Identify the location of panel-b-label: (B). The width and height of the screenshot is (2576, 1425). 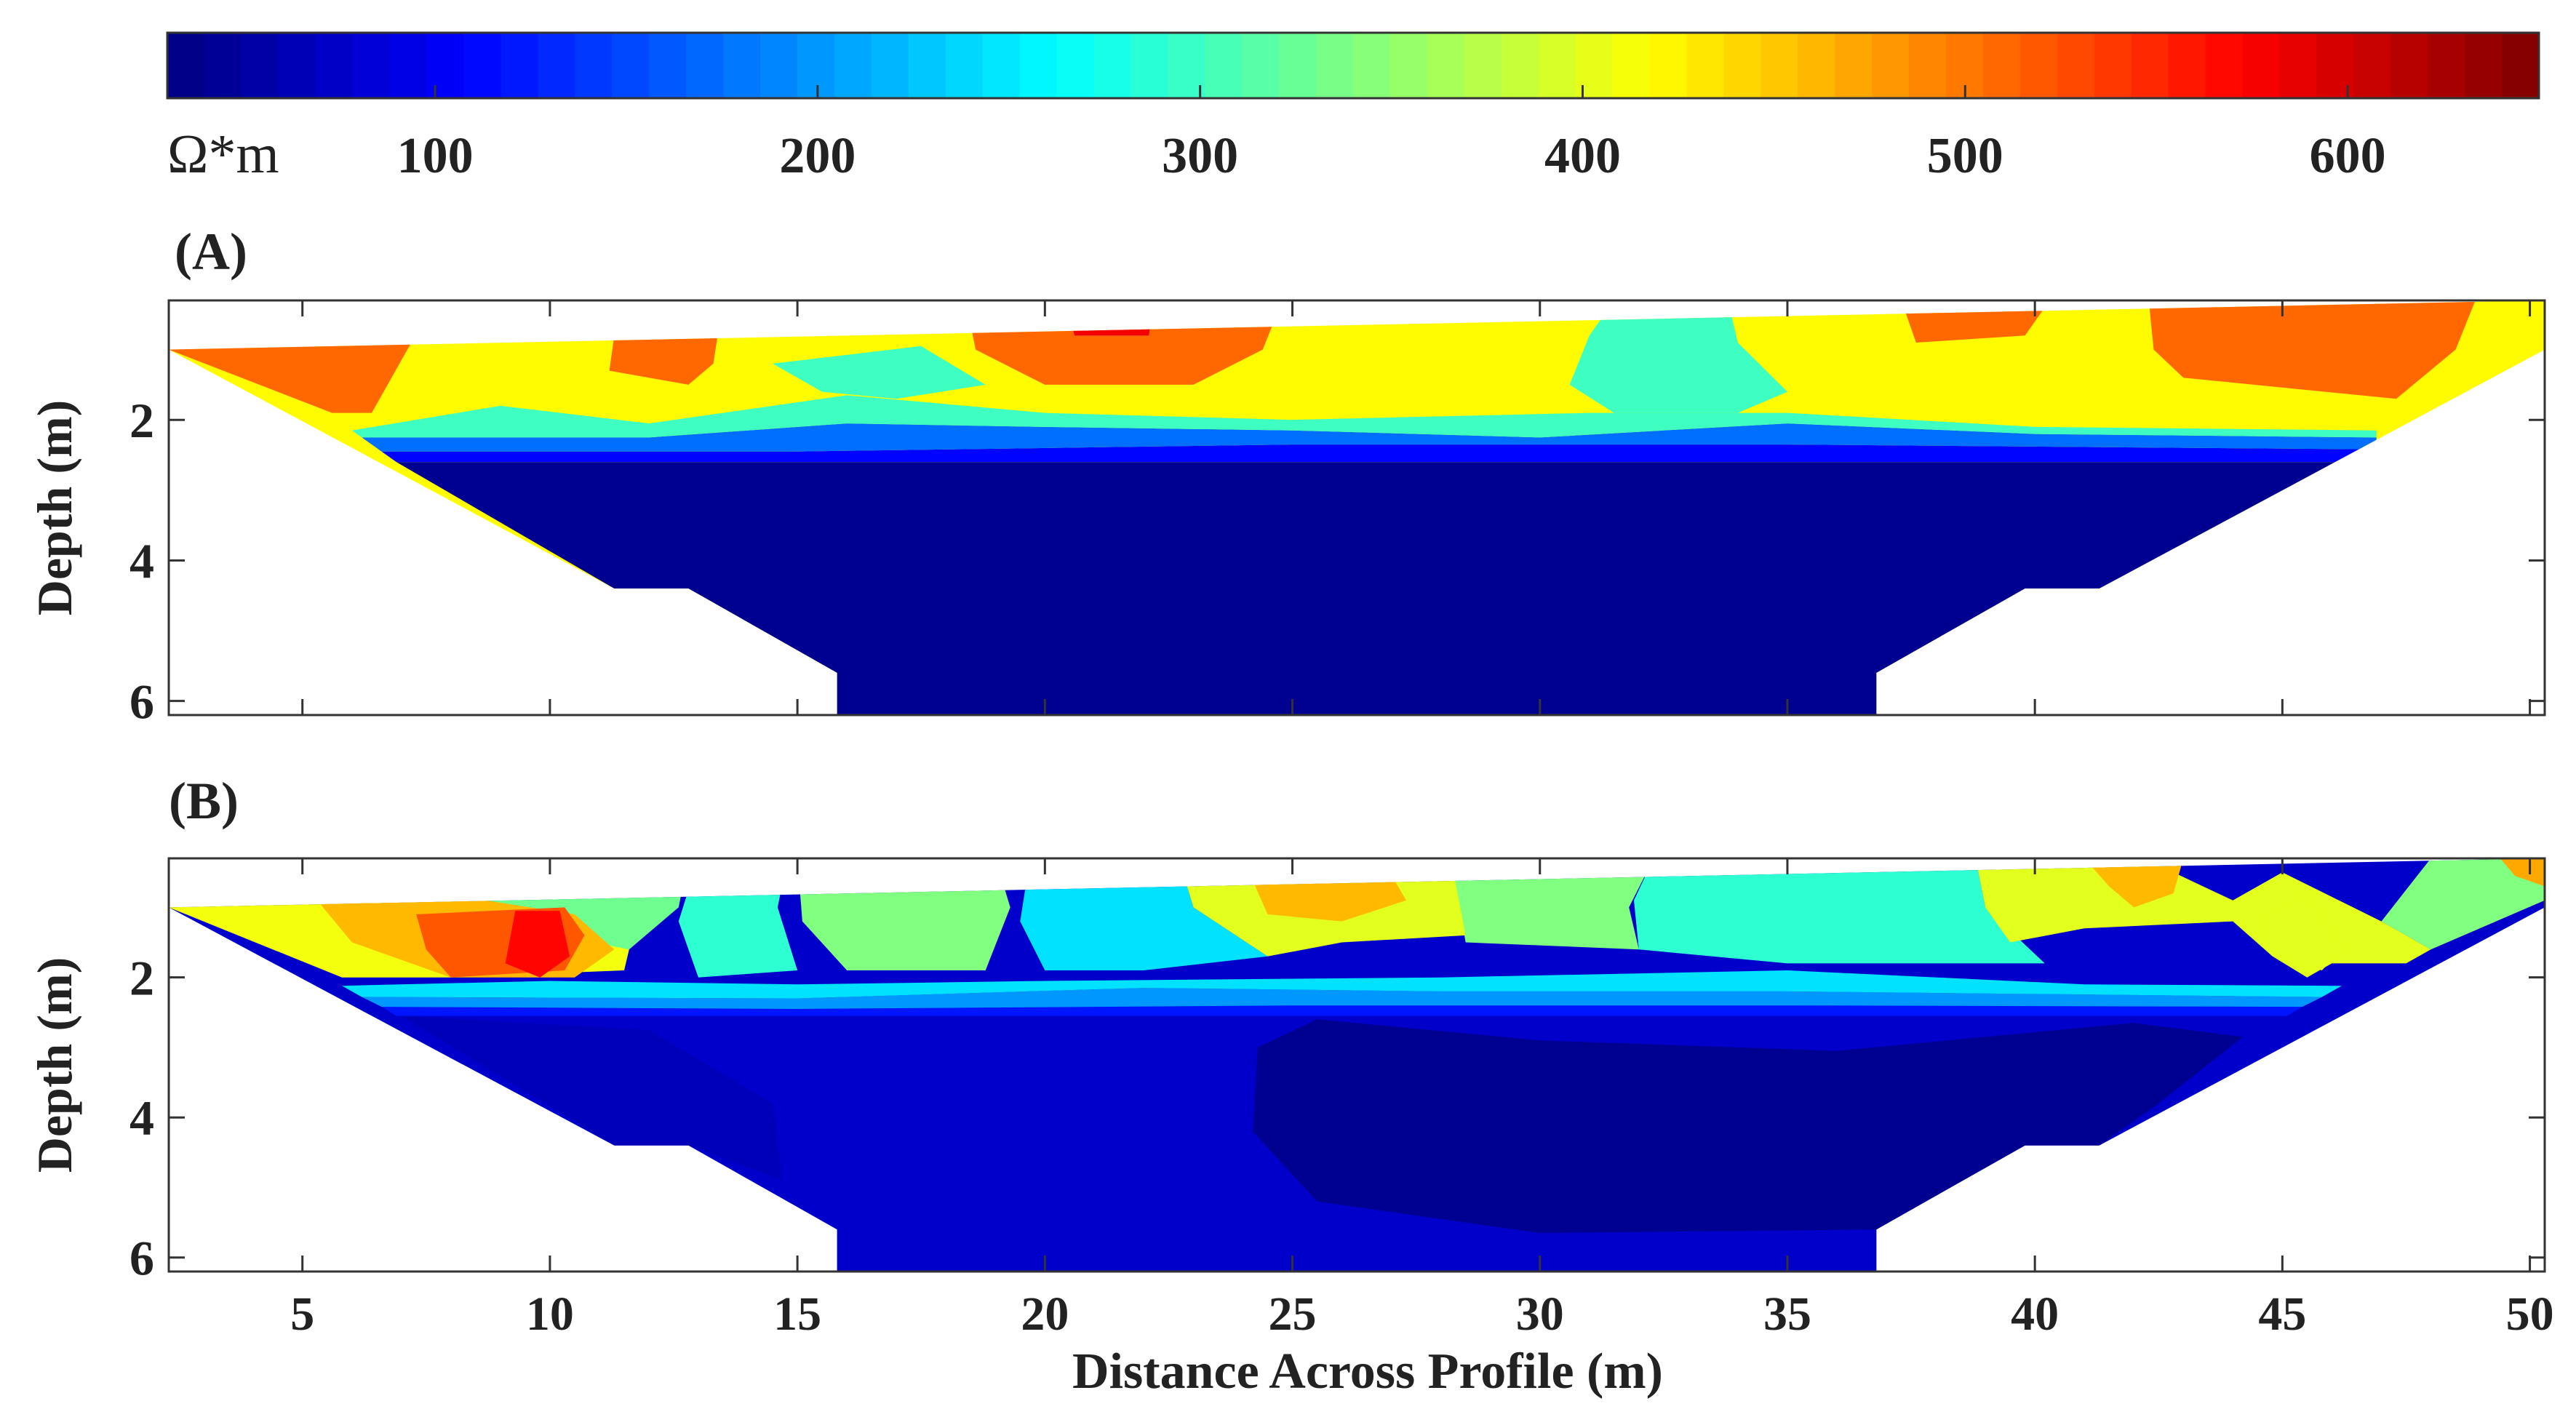
(204, 801).